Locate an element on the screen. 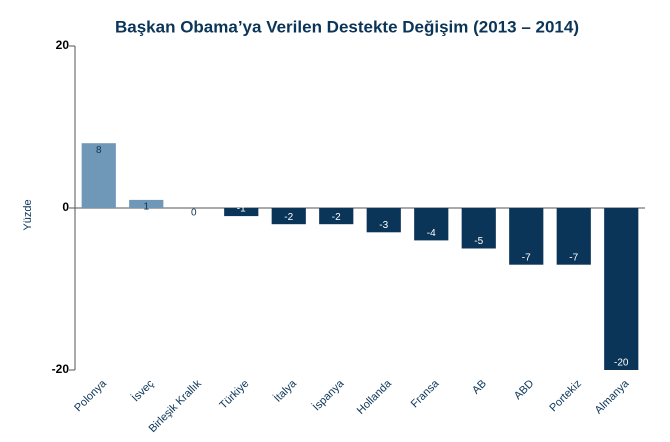  value-label: -4 is located at coordinates (431, 233).